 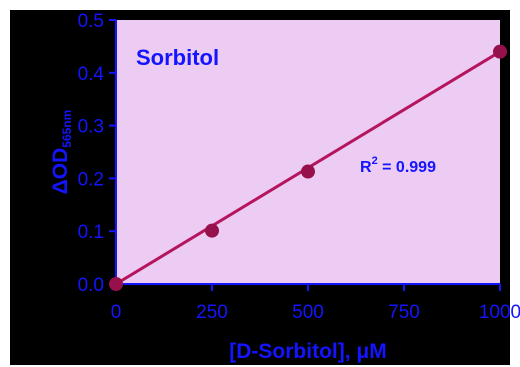 What do you see at coordinates (91, 74) in the screenshot?
I see `y-tick-label: 0.4` at bounding box center [91, 74].